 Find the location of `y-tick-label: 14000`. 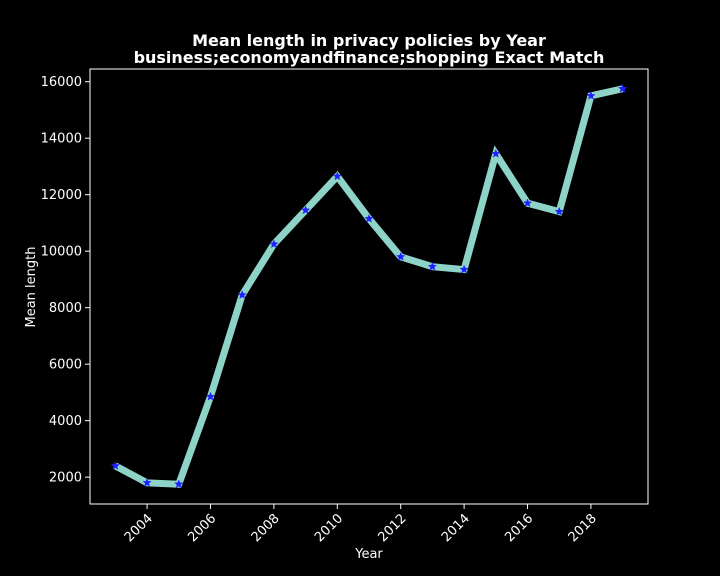

y-tick-label: 14000 is located at coordinates (61, 139).